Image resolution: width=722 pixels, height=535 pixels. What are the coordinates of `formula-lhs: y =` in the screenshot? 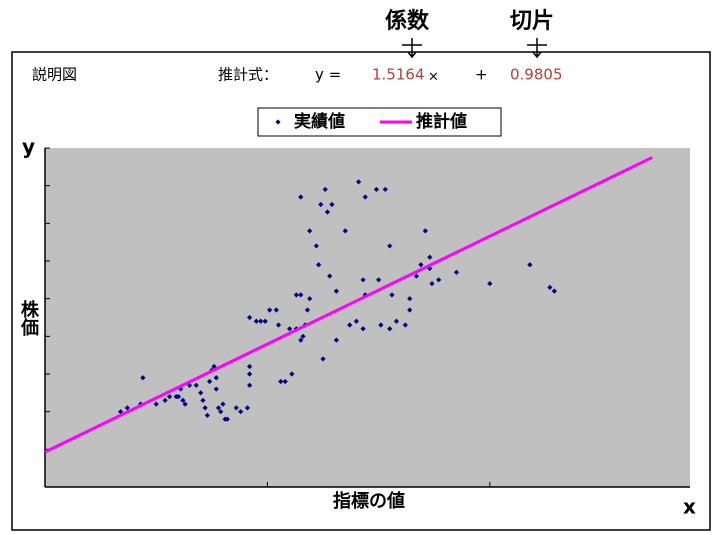 It's located at (328, 75).